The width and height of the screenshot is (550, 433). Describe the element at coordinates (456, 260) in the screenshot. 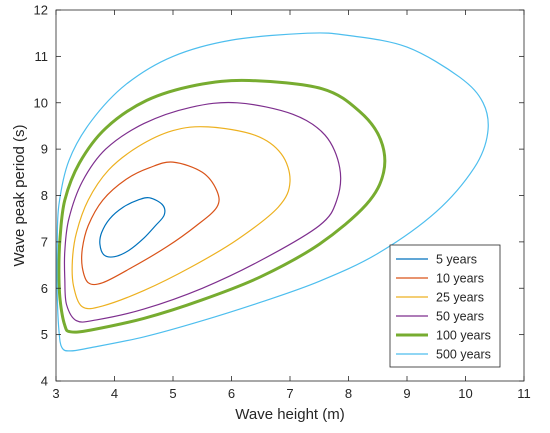

I see `legend-label: 5 years` at that location.